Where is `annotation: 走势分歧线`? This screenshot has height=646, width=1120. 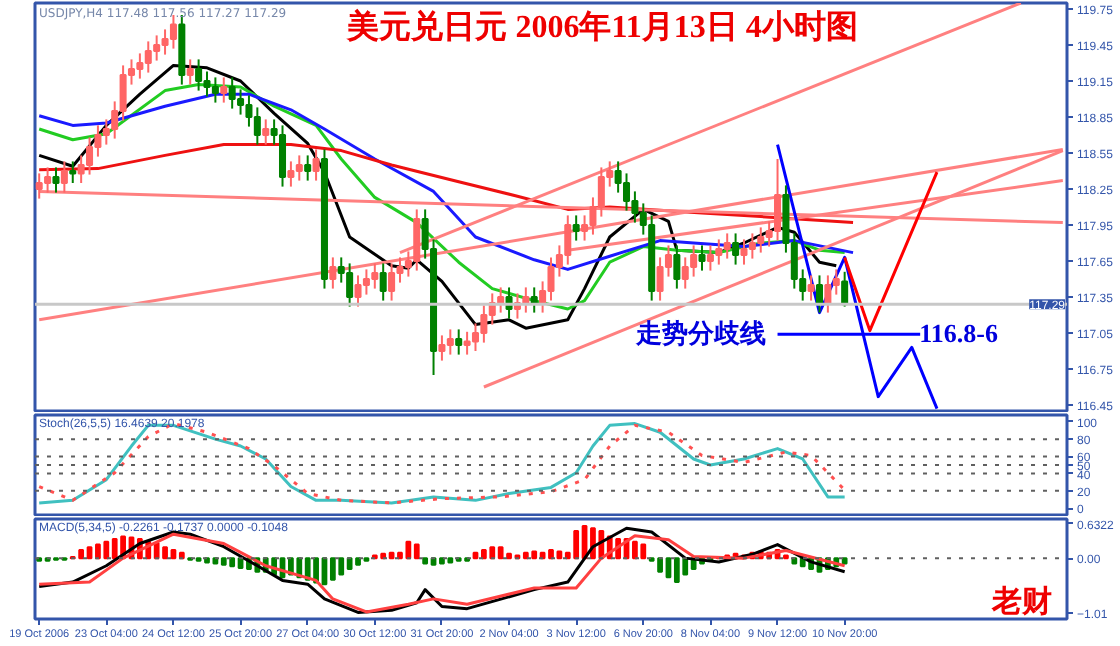 annotation: 走势分歧线 is located at coordinates (699, 333).